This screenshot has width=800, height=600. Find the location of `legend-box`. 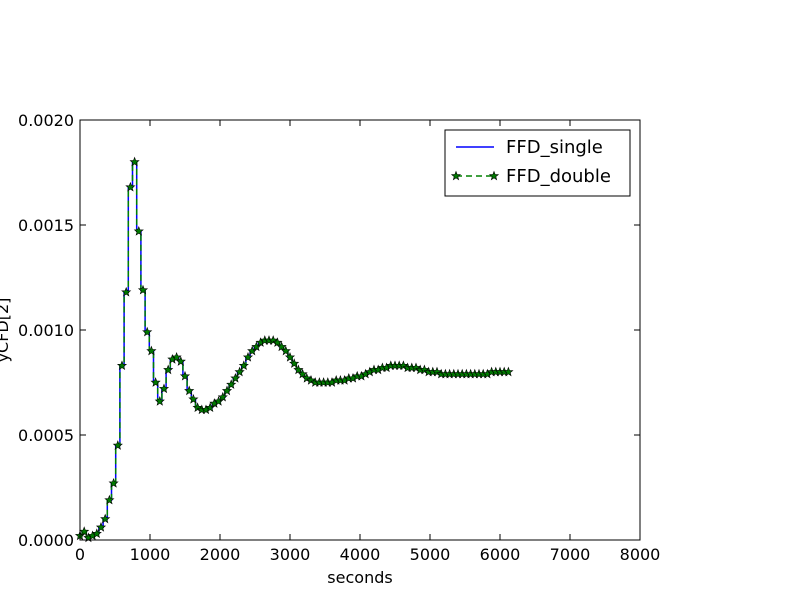

legend-box is located at coordinates (537, 163).